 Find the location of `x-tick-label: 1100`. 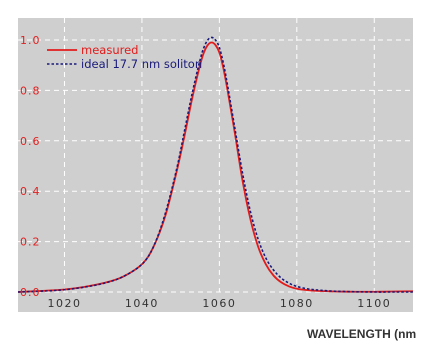

x-tick-label: 1100 is located at coordinates (374, 303).